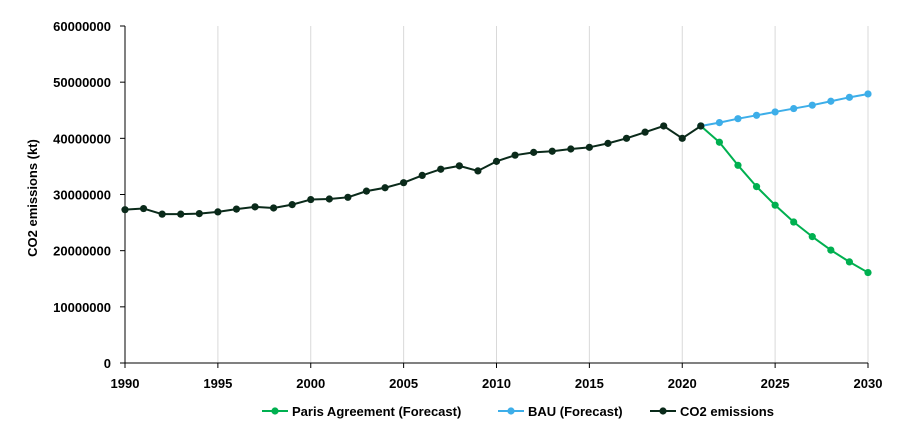 This screenshot has height=432, width=912. I want to click on x-tick-label: 2010, so click(496, 383).